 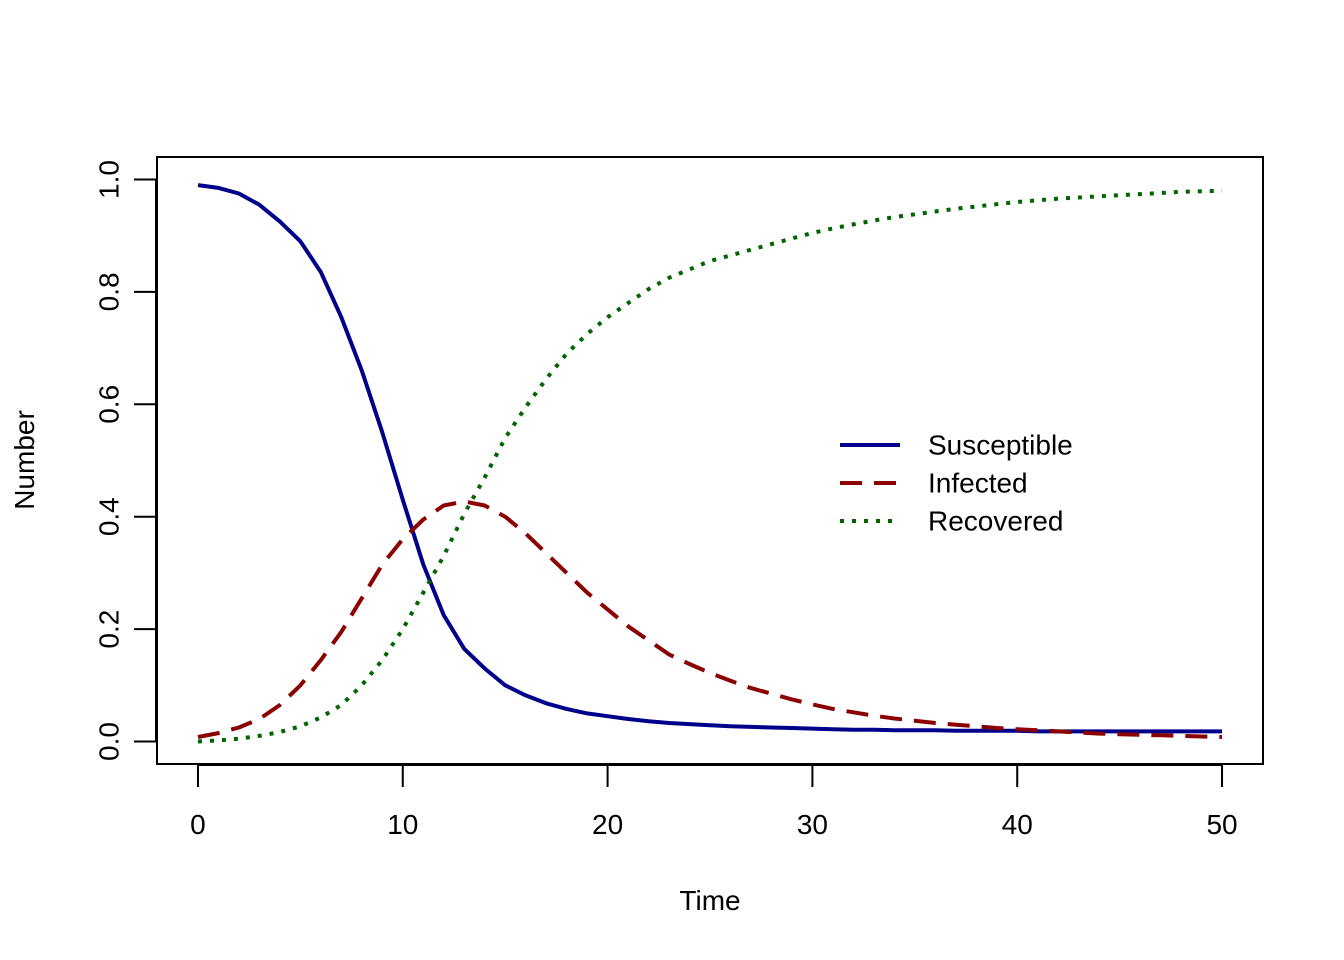 What do you see at coordinates (607, 824) in the screenshot?
I see `x-tick-label: 20` at bounding box center [607, 824].